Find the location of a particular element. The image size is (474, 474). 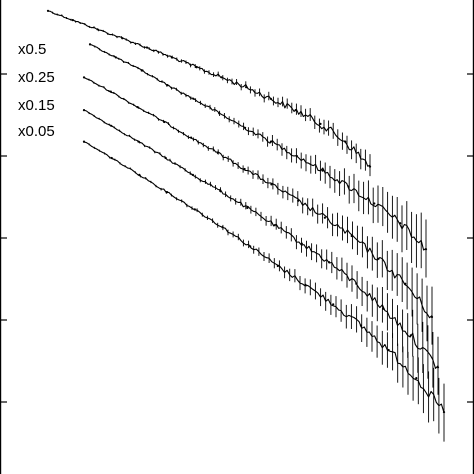

scale-label-x0.15: x0.15 is located at coordinates (36, 105).